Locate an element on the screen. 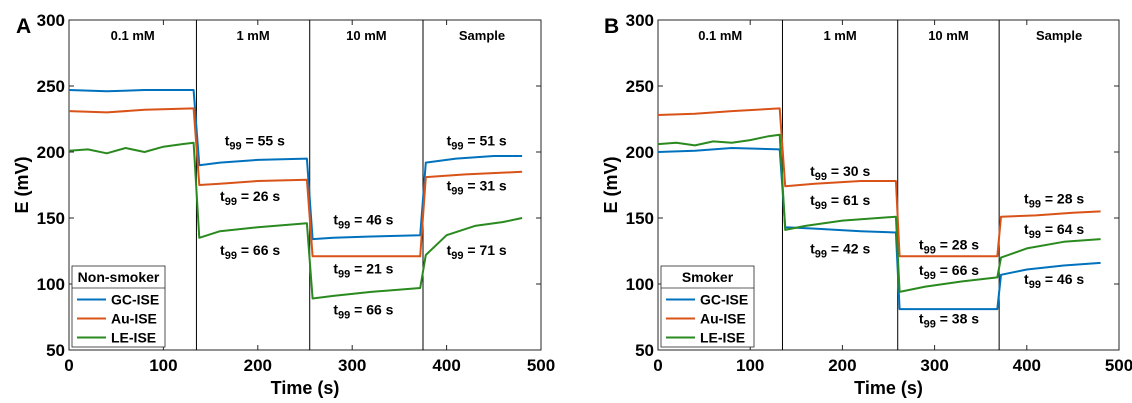 The image size is (1132, 403). t99-annotation: t99 = 21 s is located at coordinates (363, 270).